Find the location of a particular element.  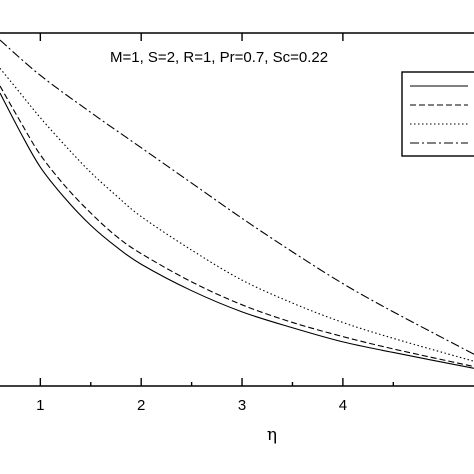

x-tick-label-2: 2 is located at coordinates (141, 405).